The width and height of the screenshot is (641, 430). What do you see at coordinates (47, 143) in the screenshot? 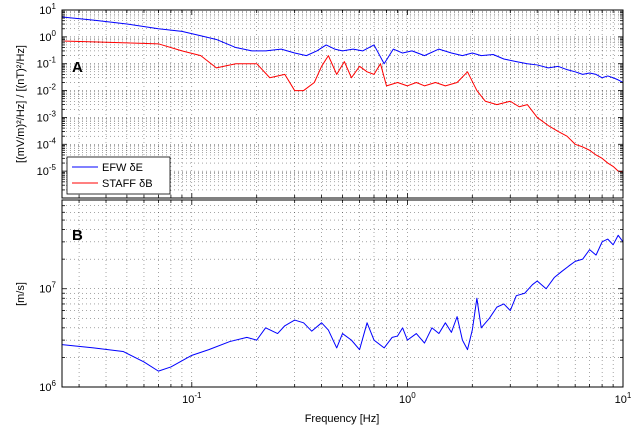
I see `y-tick-label: 10⁻⁴` at bounding box center [47, 143].